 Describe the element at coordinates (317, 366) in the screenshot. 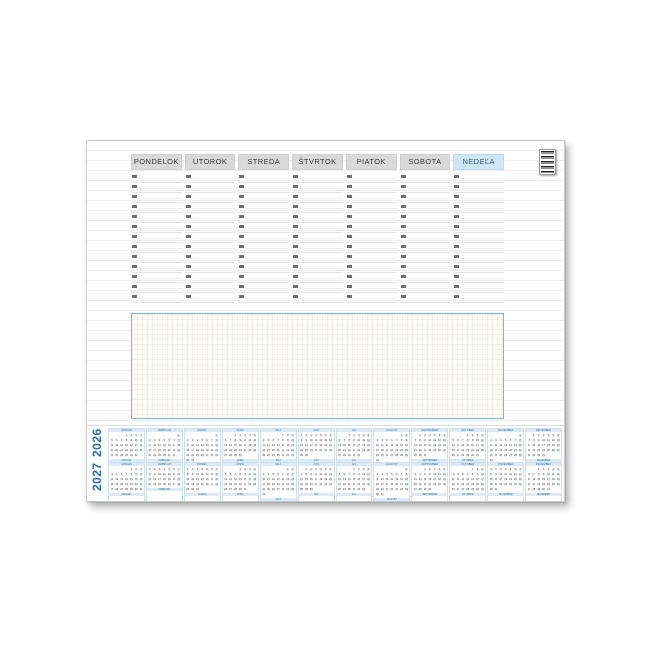

I see `graph-paper-notes-area` at that location.